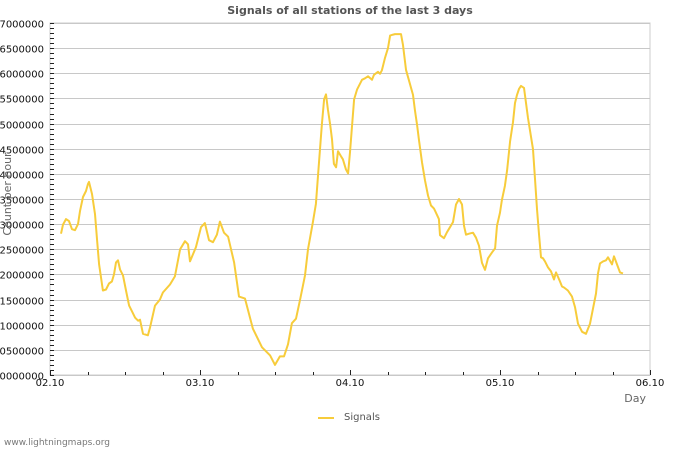 This screenshot has height=450, width=700. Describe the element at coordinates (362, 417) in the screenshot. I see `legend-label: Signals` at that location.